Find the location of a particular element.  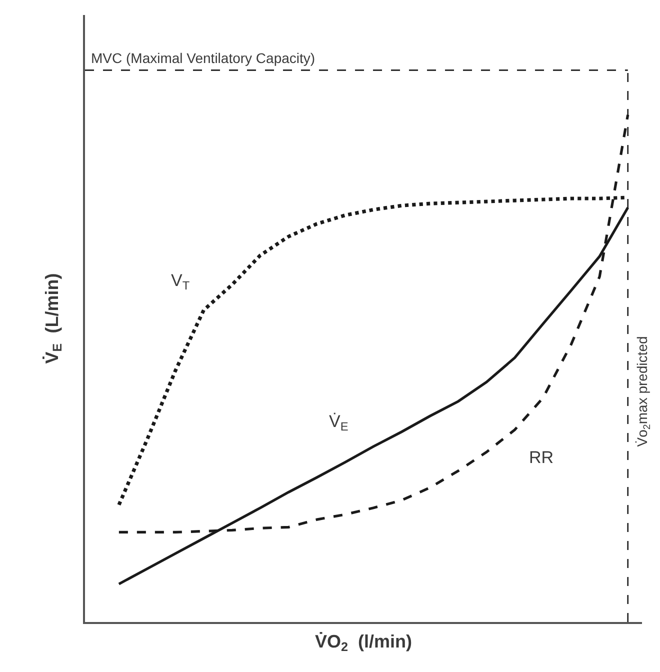

series-label: V$_{T}$ is located at coordinates (180, 282).